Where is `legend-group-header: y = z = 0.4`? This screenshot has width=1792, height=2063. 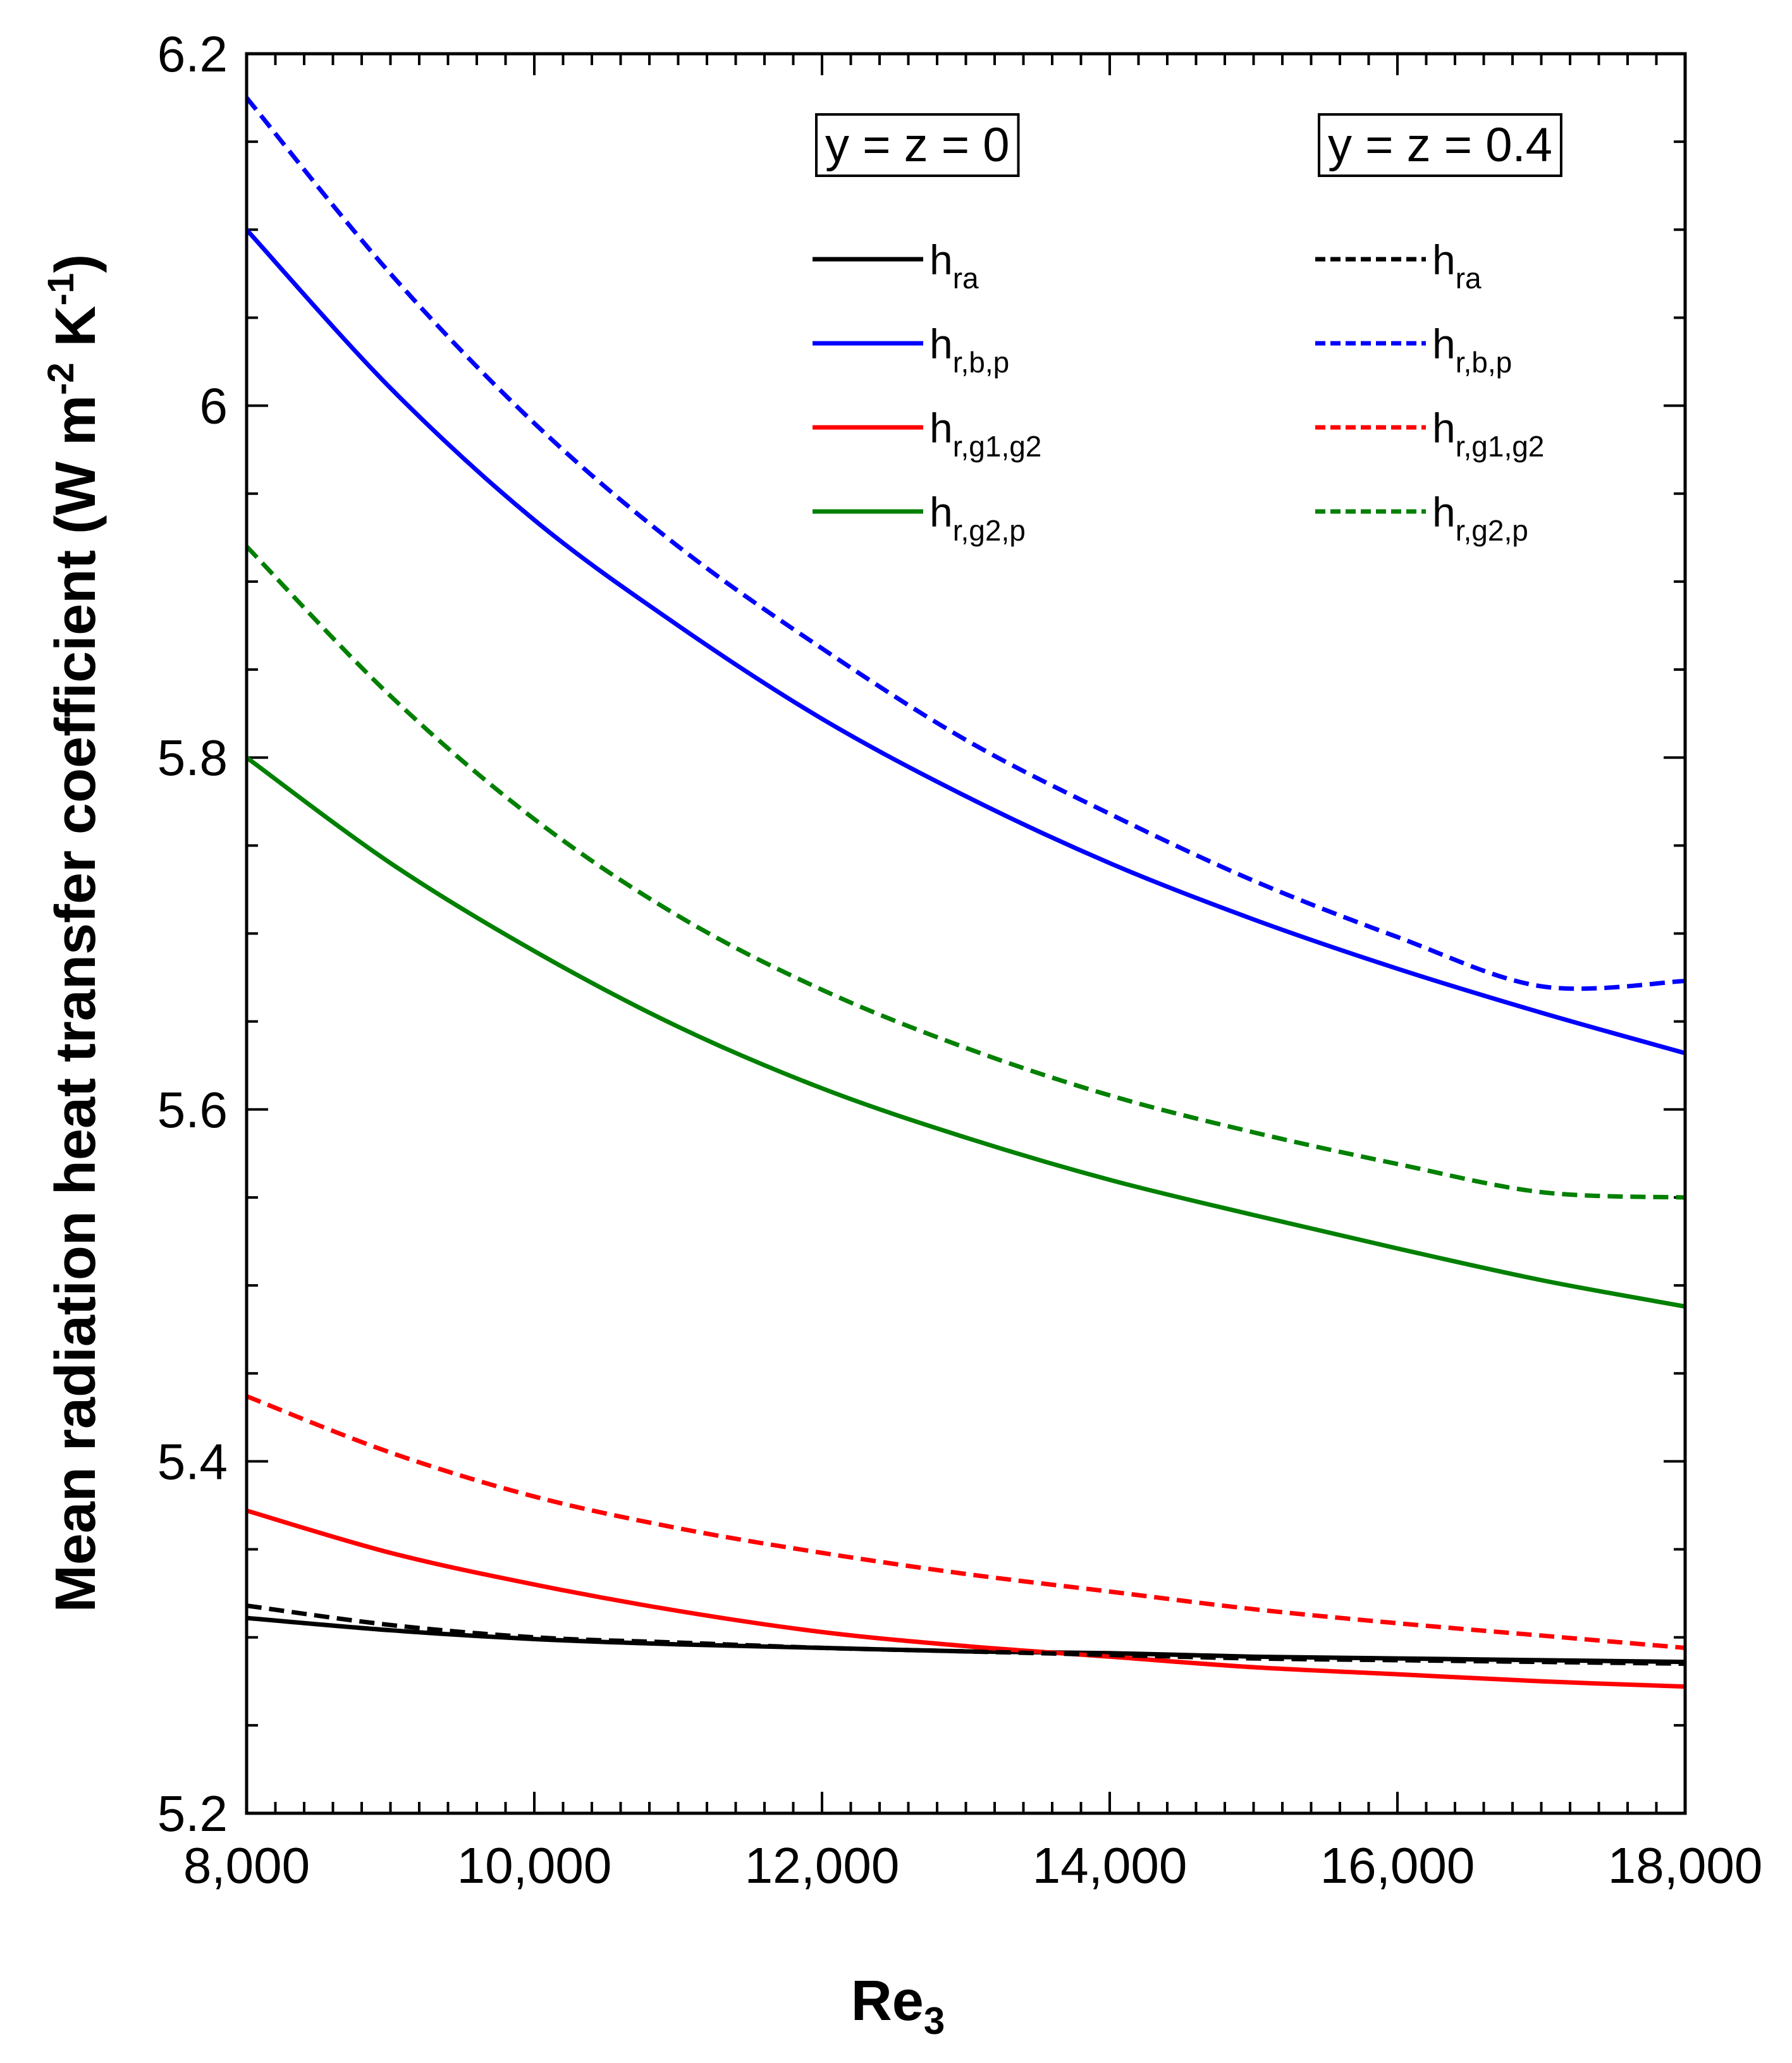
legend-group-header: y = z = 0.4 is located at coordinates (1440, 145).